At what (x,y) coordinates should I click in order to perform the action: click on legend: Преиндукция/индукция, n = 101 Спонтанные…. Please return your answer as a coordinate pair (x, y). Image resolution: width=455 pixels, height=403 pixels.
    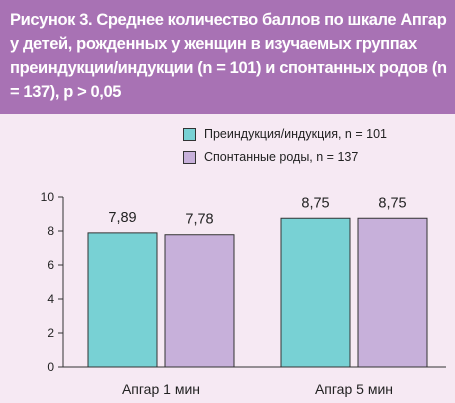
    Looking at the image, I should click on (285, 147).